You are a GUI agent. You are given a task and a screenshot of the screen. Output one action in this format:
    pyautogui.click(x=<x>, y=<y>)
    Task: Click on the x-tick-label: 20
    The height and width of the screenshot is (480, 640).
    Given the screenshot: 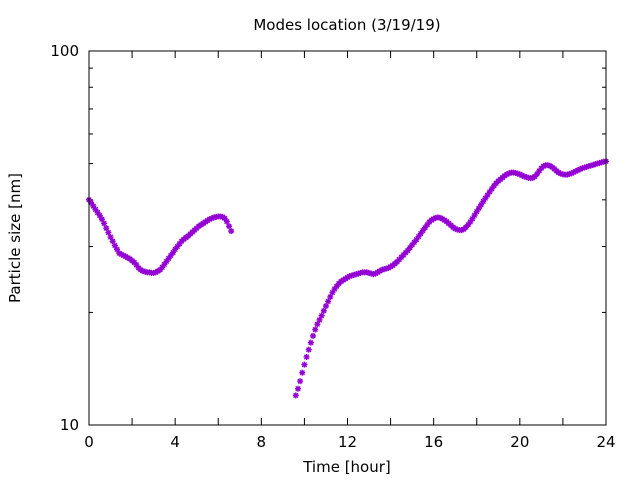 What is the action you would take?
    pyautogui.click(x=519, y=442)
    